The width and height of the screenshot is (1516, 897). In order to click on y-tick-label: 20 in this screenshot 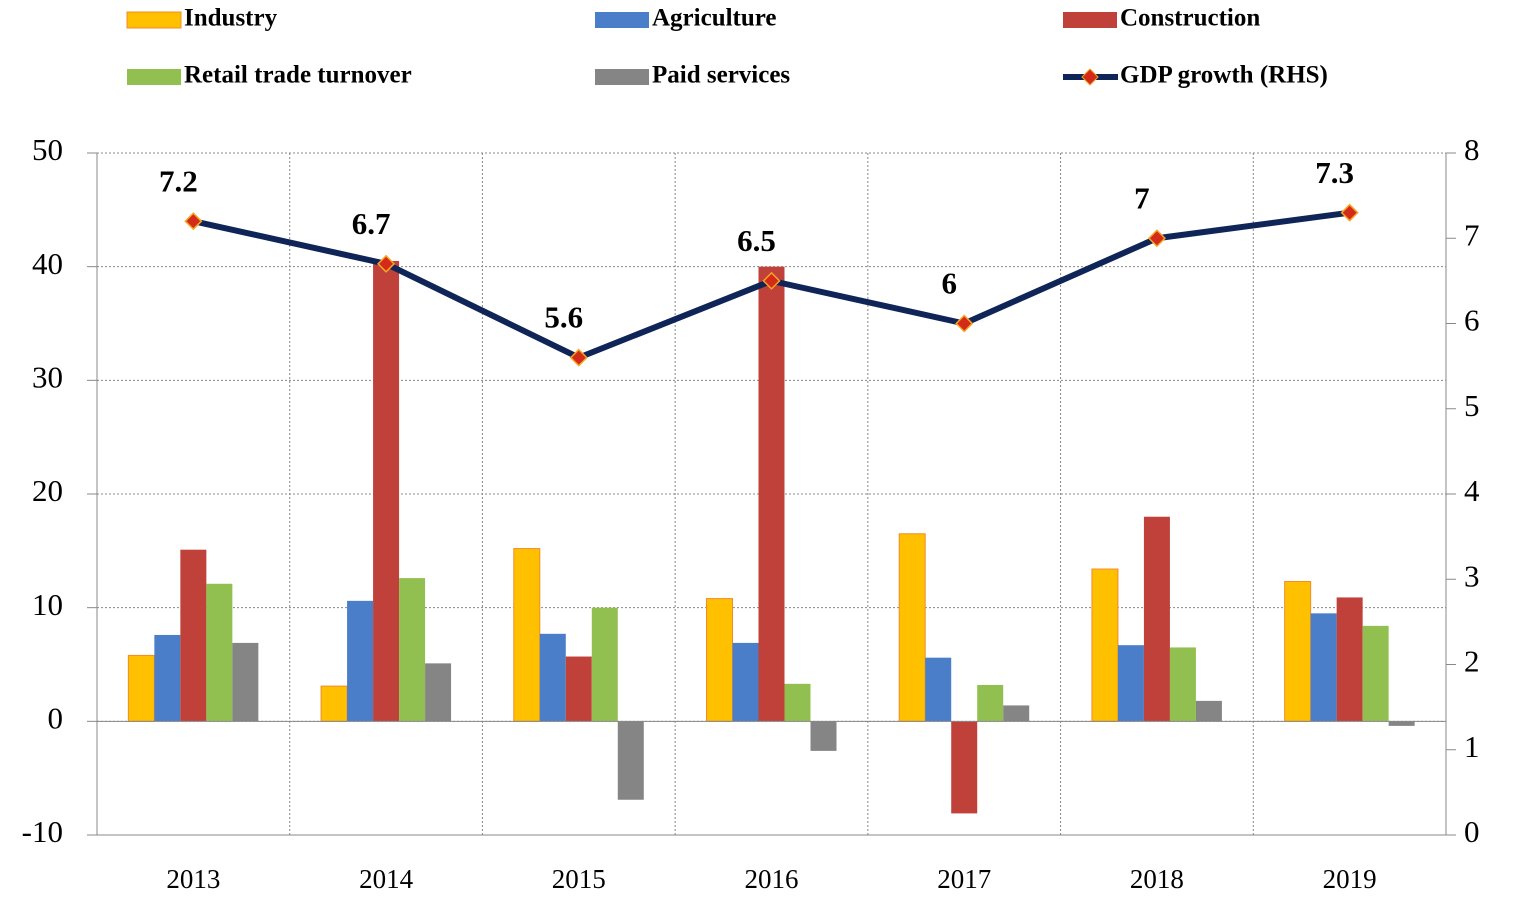, I will do `click(47, 490)`.